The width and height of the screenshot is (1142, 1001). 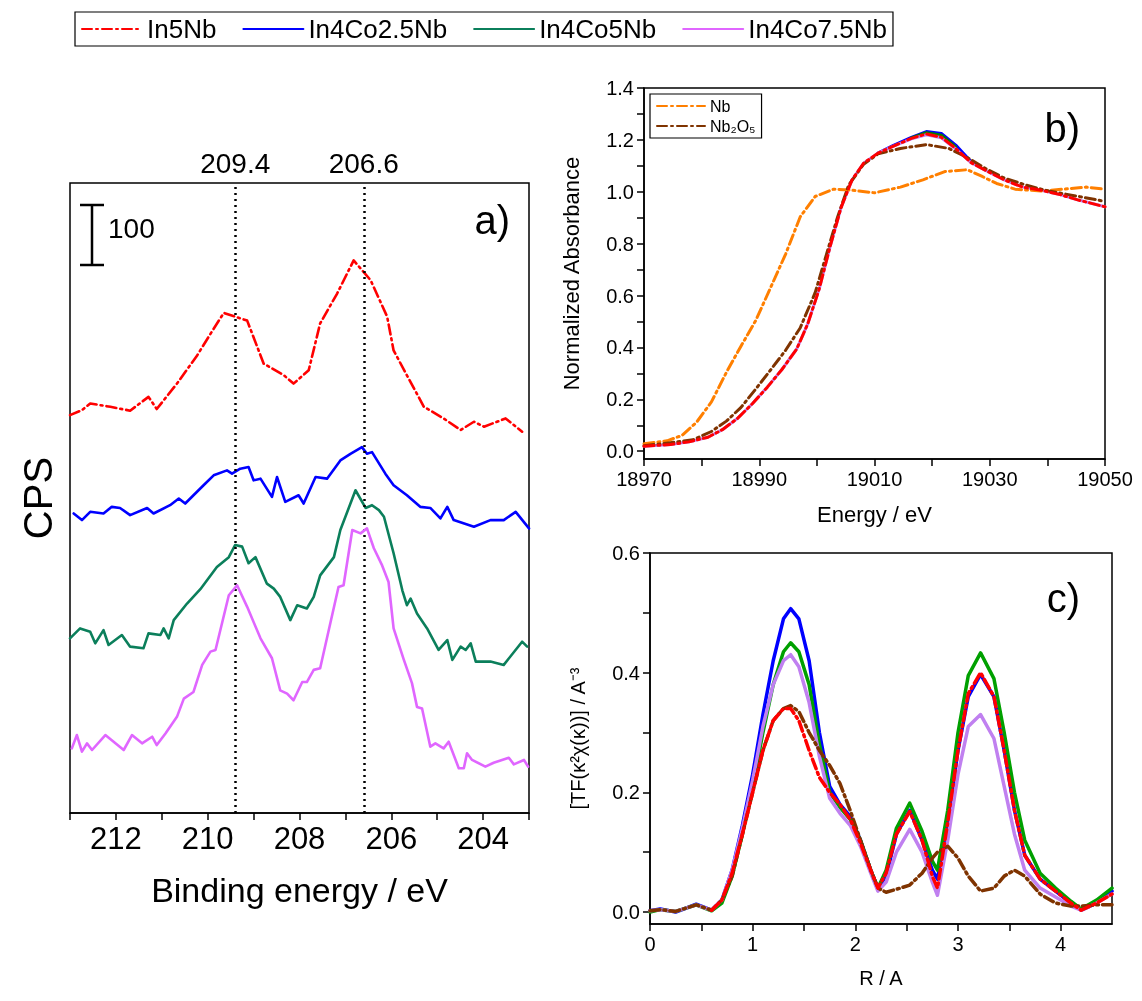 What do you see at coordinates (817, 29) in the screenshot?
I see `legend-label: In4Co7.5Nb` at bounding box center [817, 29].